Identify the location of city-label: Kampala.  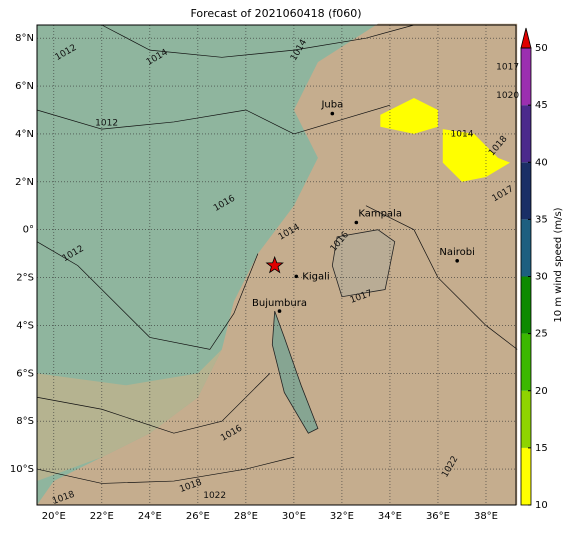
(380, 214).